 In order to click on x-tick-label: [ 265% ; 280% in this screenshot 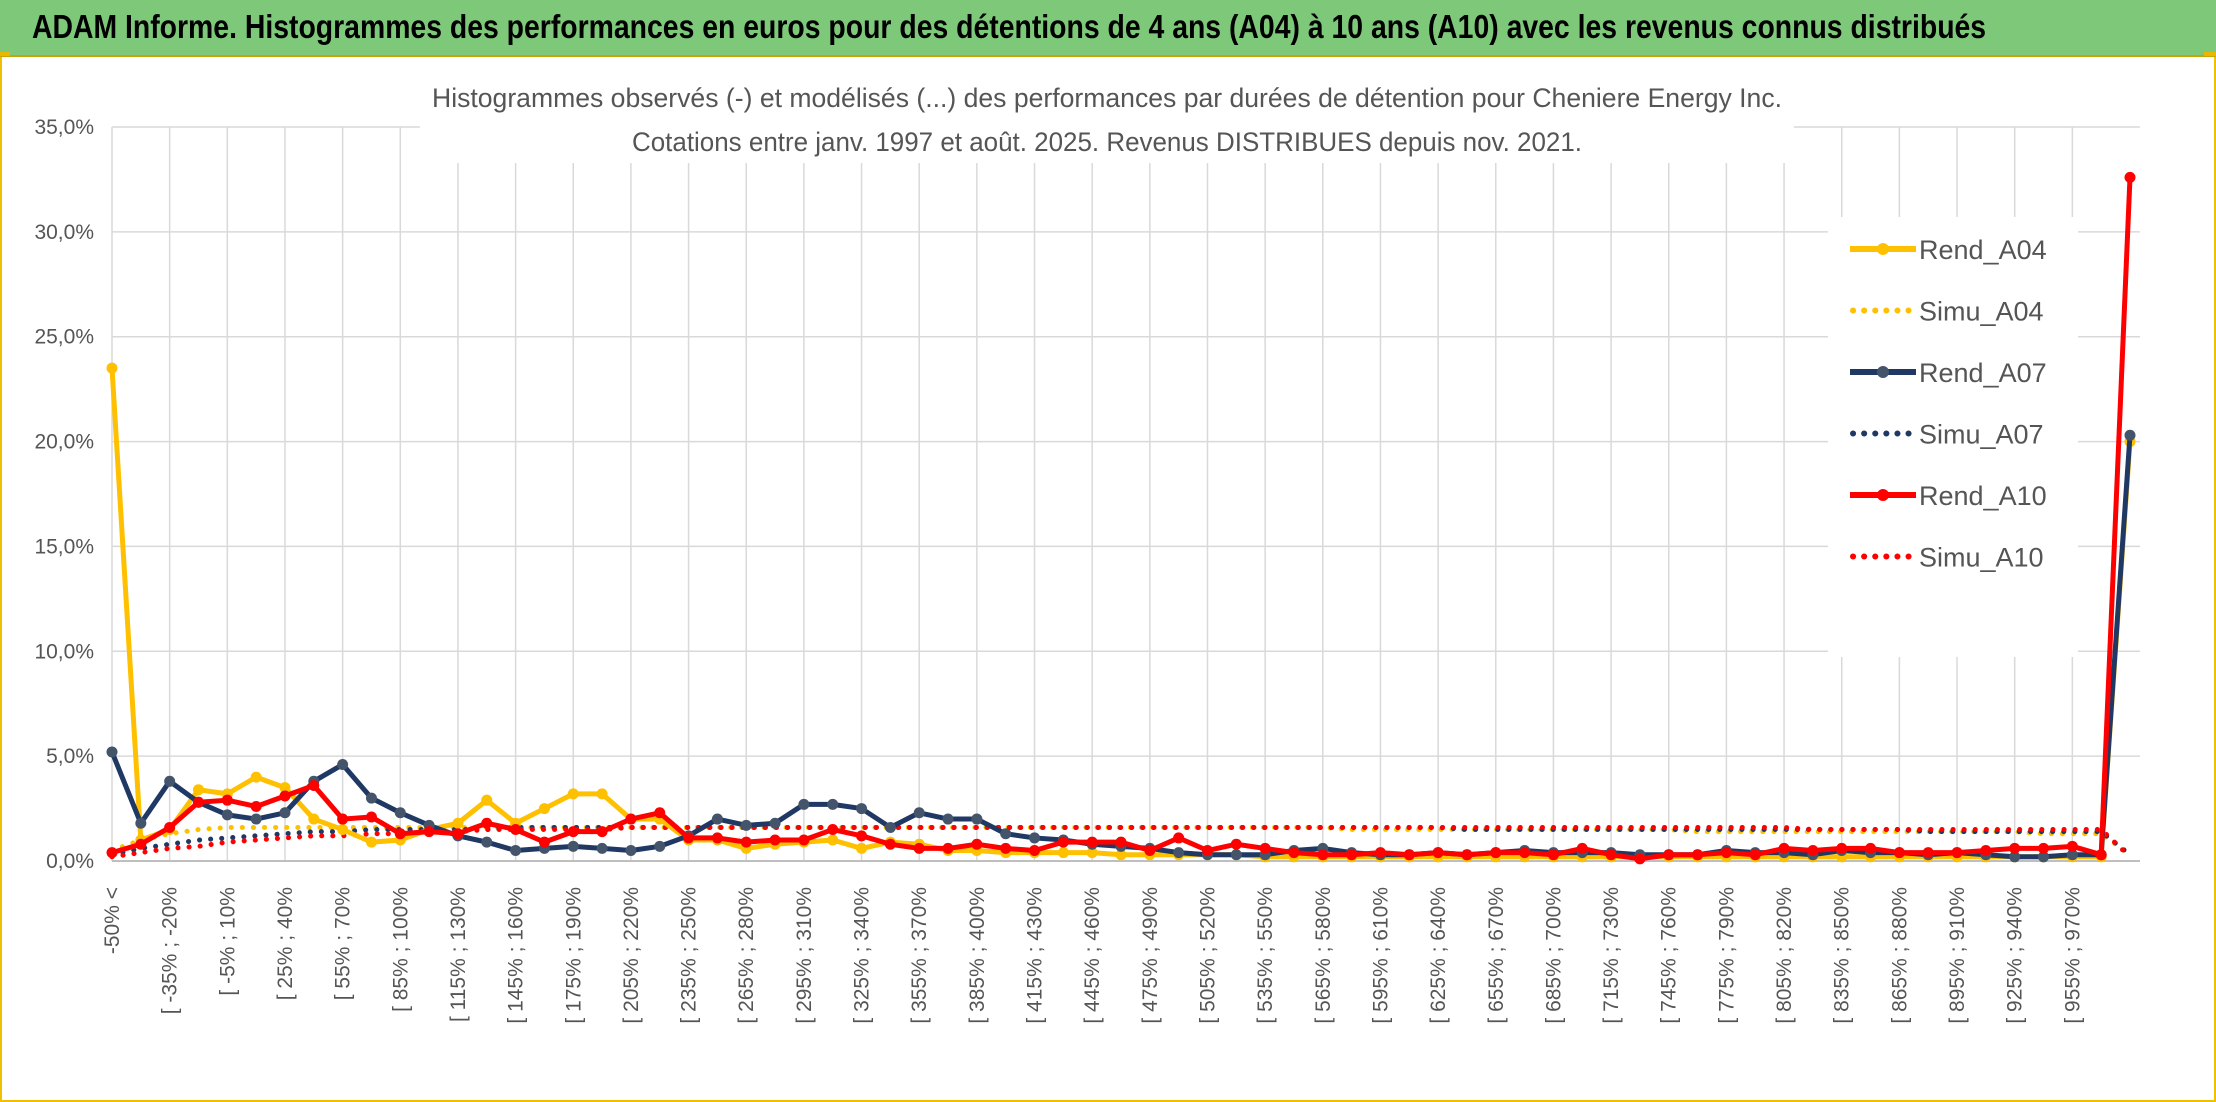, I will do `click(746, 955)`.